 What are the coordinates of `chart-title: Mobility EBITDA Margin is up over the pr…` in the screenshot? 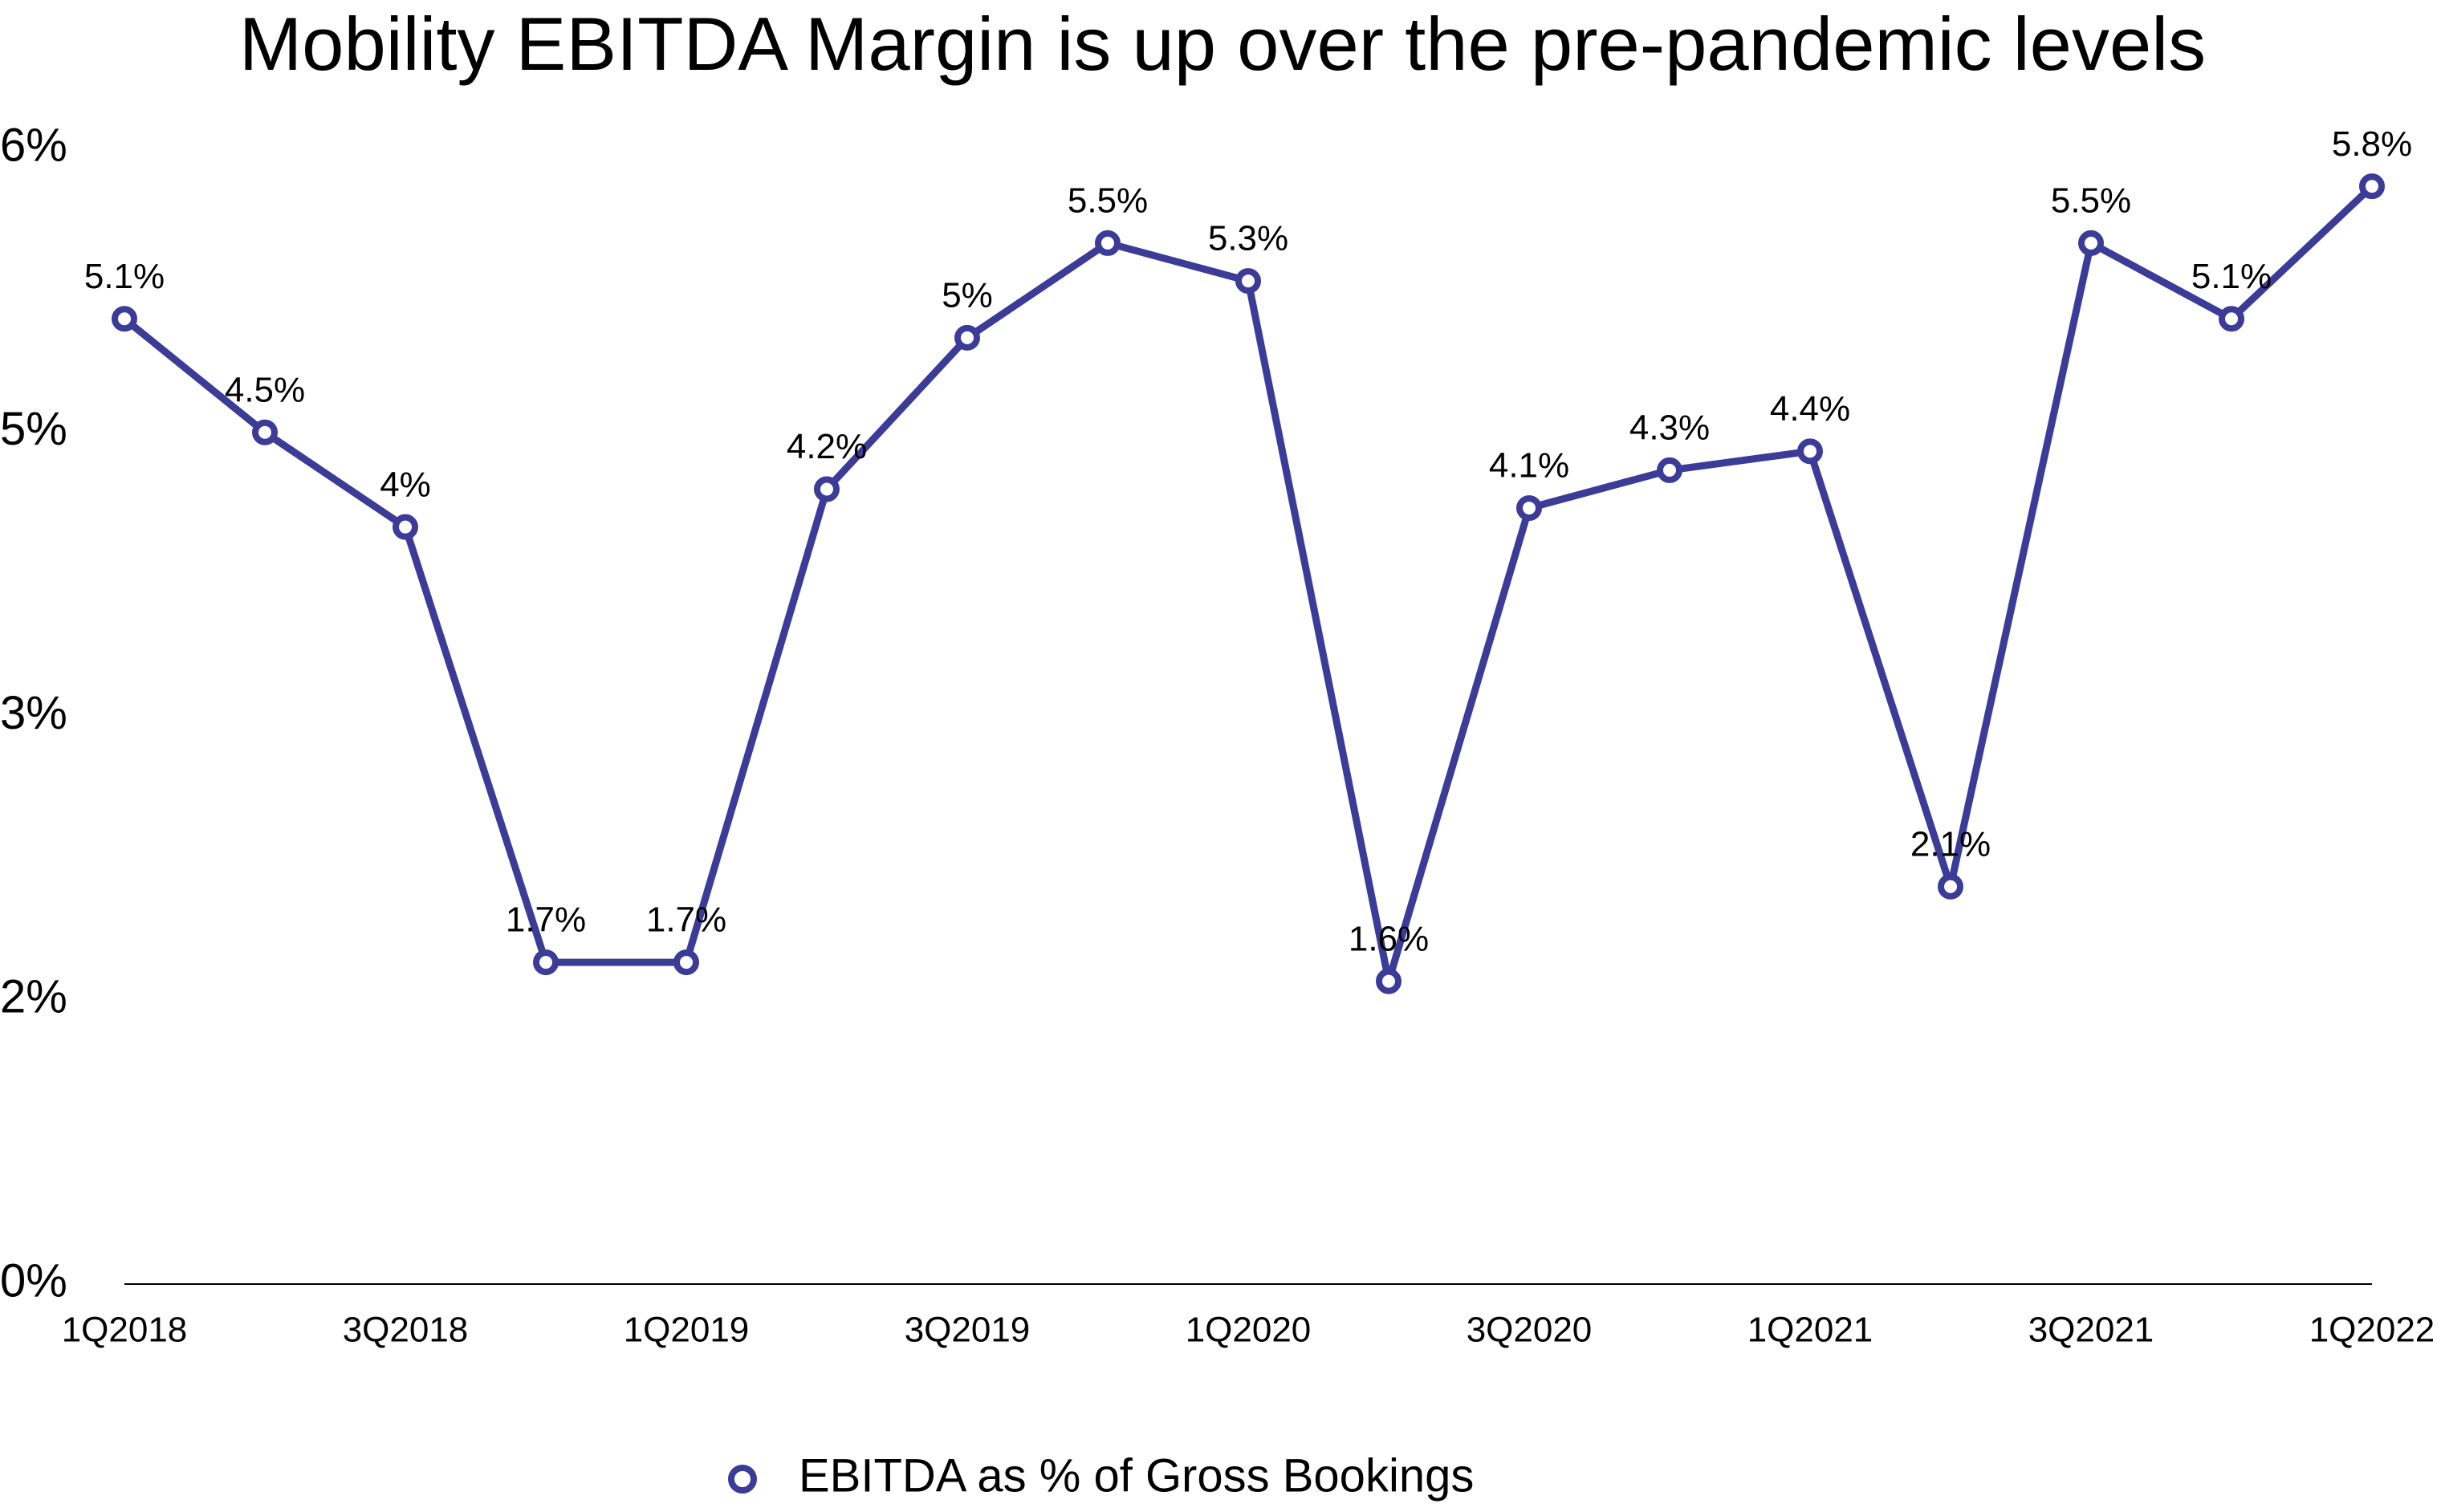 It's located at (1222, 44).